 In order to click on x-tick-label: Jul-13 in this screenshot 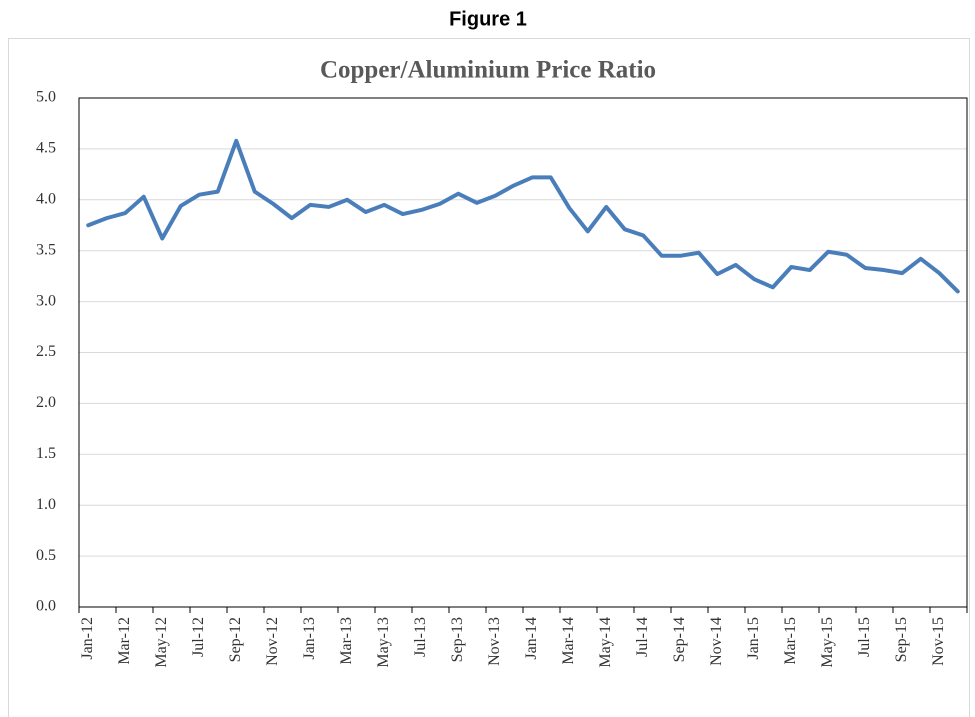, I will do `click(420, 637)`.